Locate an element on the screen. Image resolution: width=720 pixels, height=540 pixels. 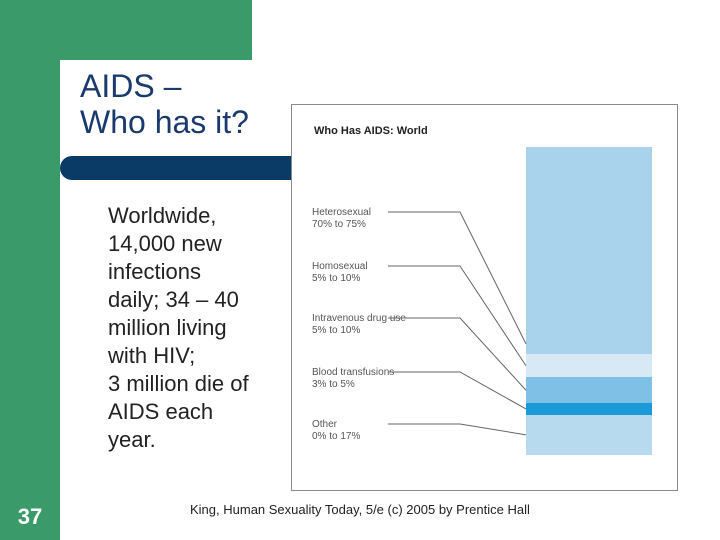
body-line: with HIV; is located at coordinates (152, 355).